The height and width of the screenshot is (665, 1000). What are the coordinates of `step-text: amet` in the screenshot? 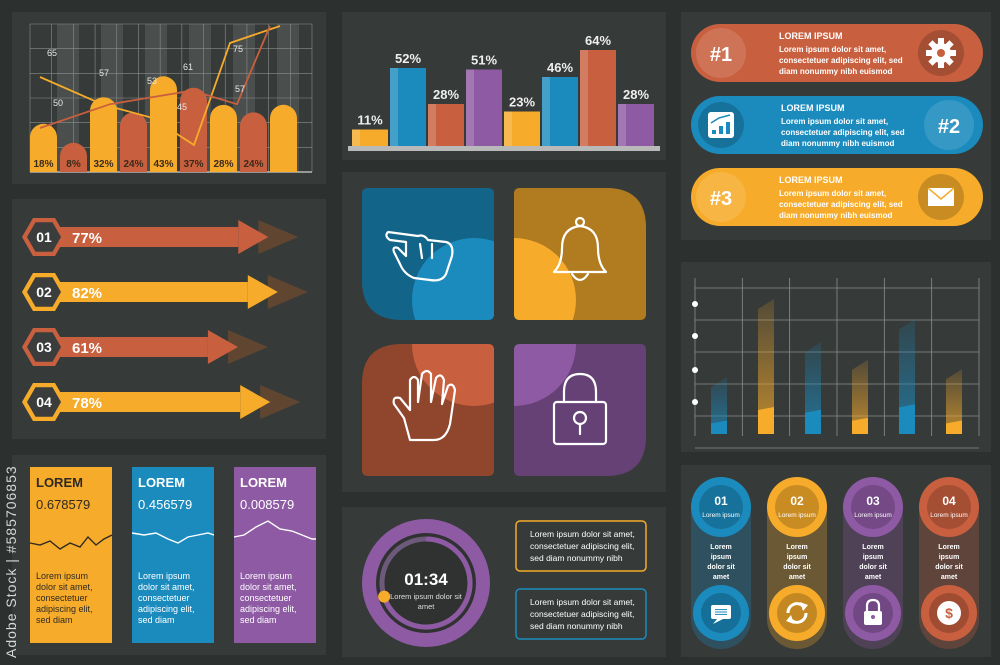 It's located at (873, 577).